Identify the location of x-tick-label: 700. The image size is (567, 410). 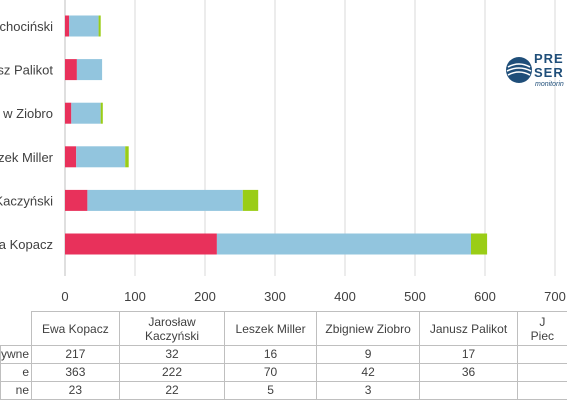
(555, 296).